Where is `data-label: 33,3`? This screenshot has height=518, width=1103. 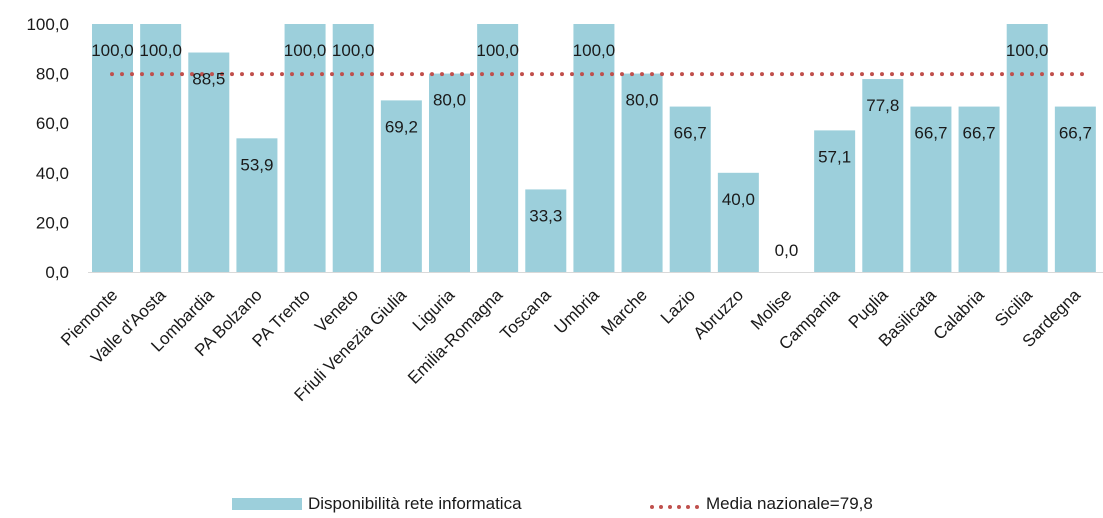 data-label: 33,3 is located at coordinates (545, 215).